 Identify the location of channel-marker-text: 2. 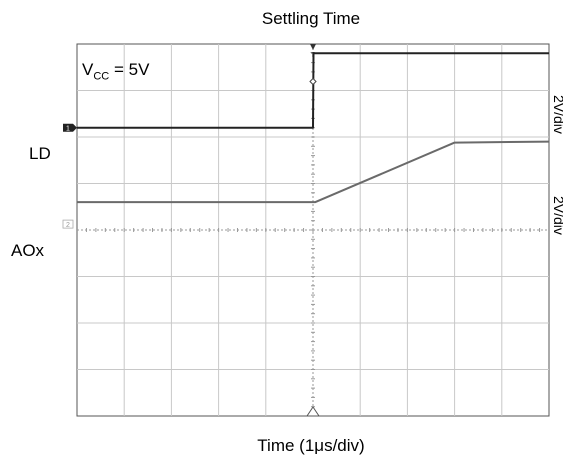
(68, 225).